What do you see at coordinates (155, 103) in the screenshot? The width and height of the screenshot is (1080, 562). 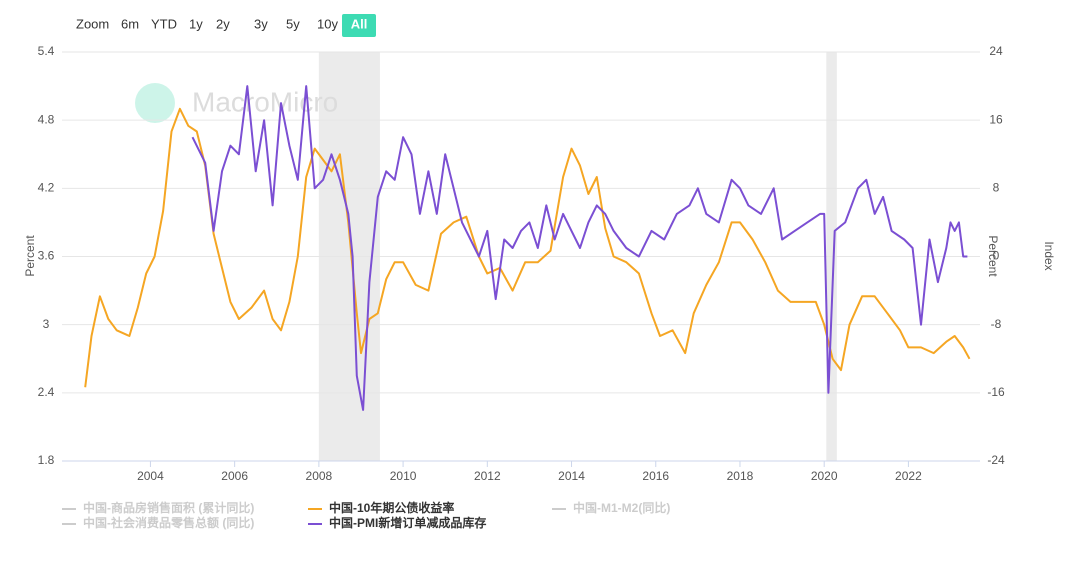 I see `watermark-logo` at bounding box center [155, 103].